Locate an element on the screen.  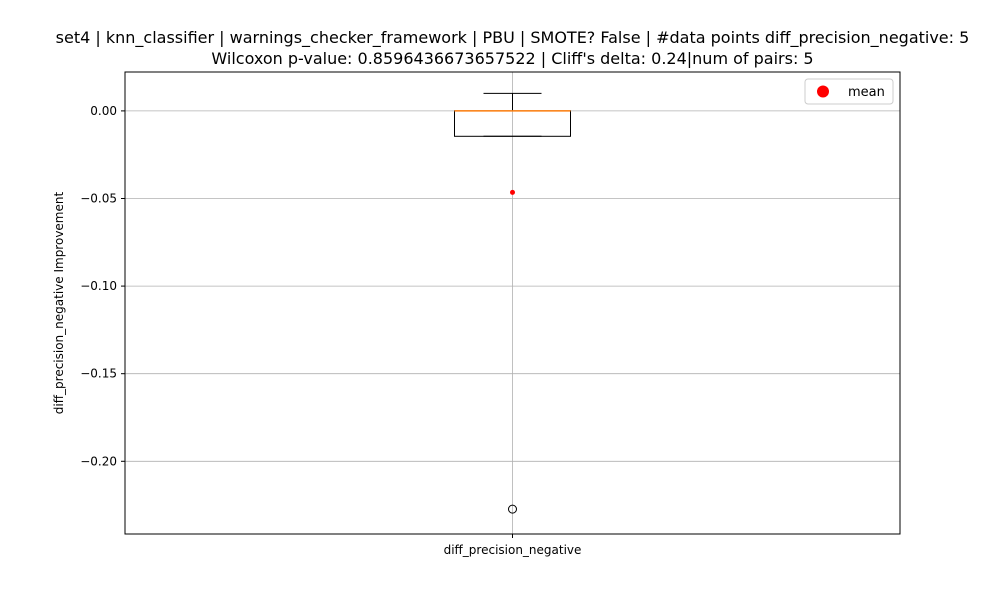
legend: mean is located at coordinates (849, 91).